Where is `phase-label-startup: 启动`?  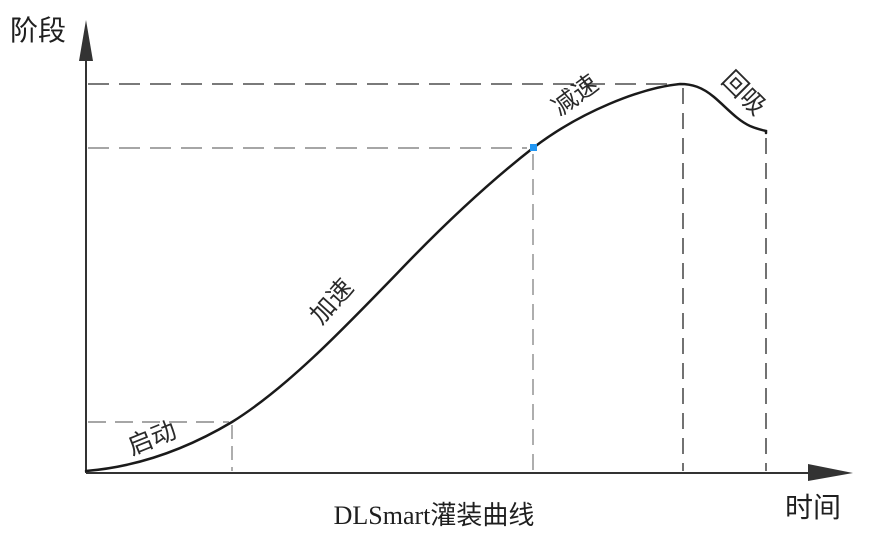 phase-label-startup: 启动 is located at coordinates (152, 438).